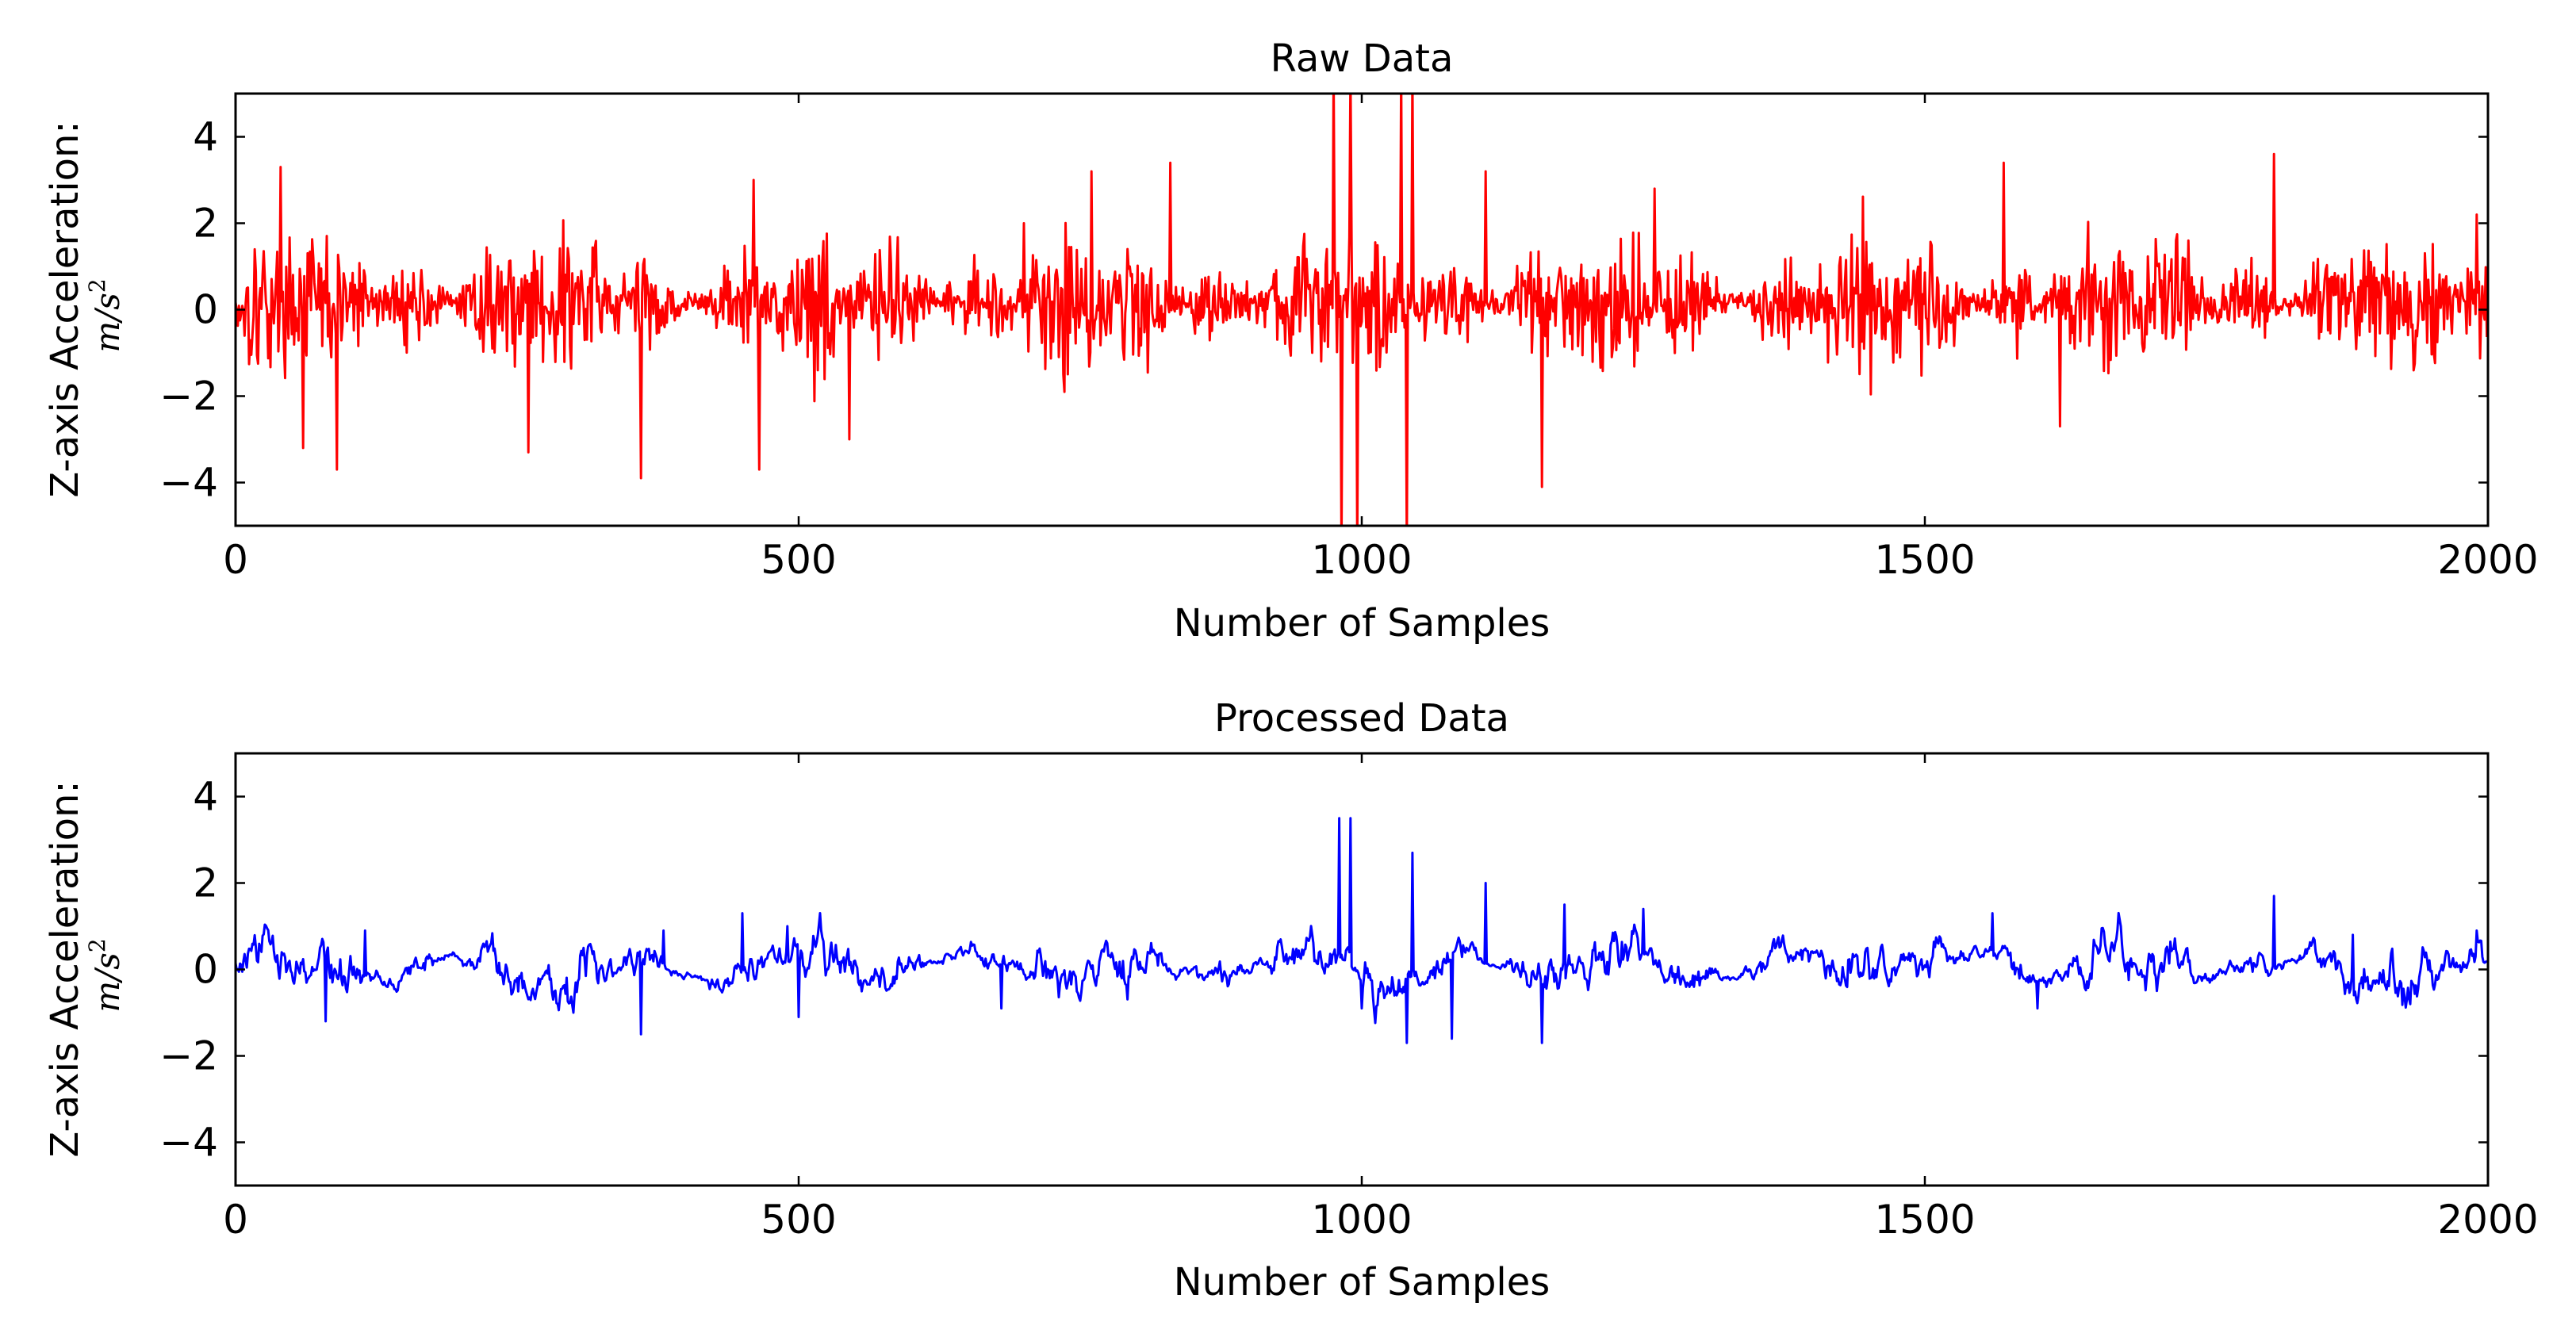  I want to click on chart-title: Processed Data, so click(1361, 718).